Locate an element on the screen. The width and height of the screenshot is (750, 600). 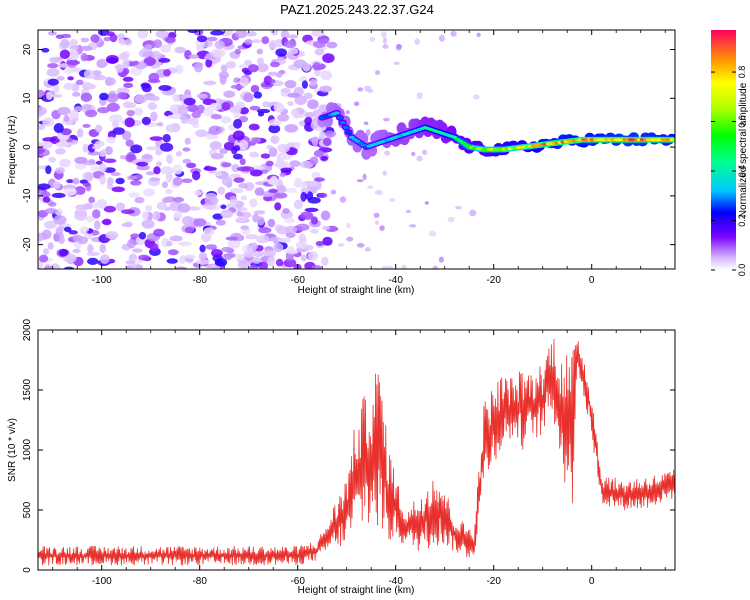
spectrogram-x-tick-label: -100 is located at coordinates (102, 280).